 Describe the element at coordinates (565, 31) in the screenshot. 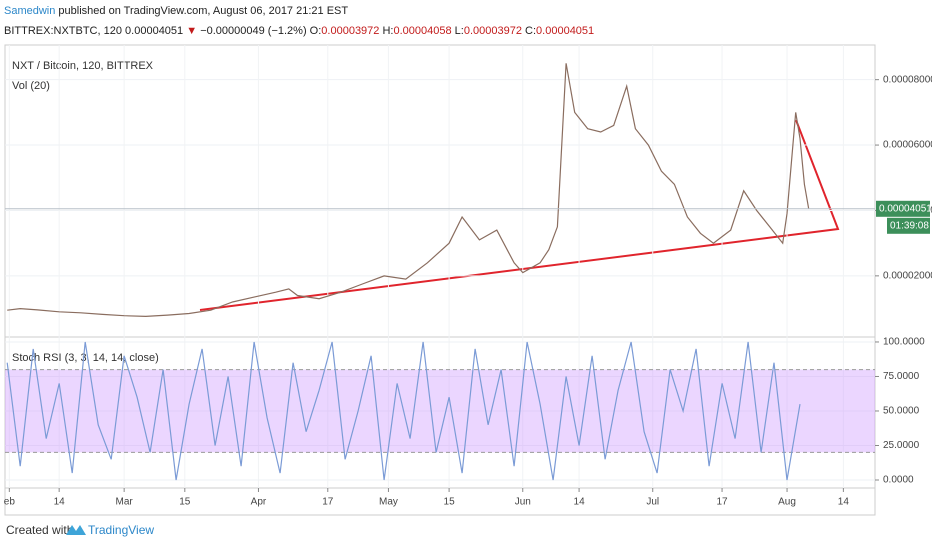

I see `c: 0.00004051` at that location.